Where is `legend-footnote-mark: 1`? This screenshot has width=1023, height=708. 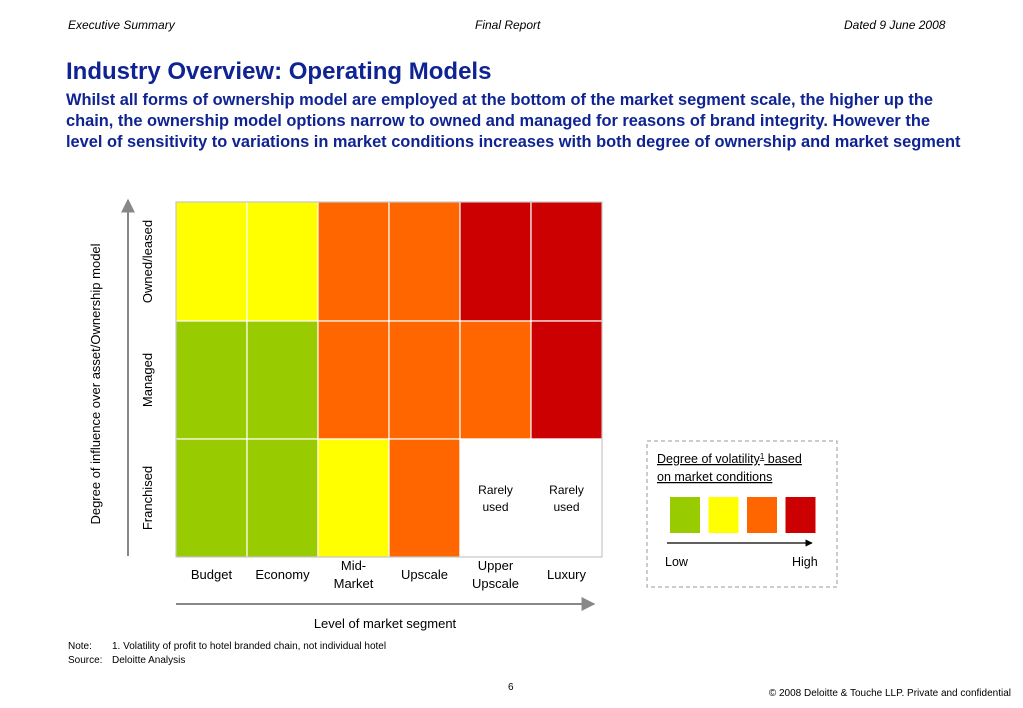 legend-footnote-mark: 1 is located at coordinates (762, 456).